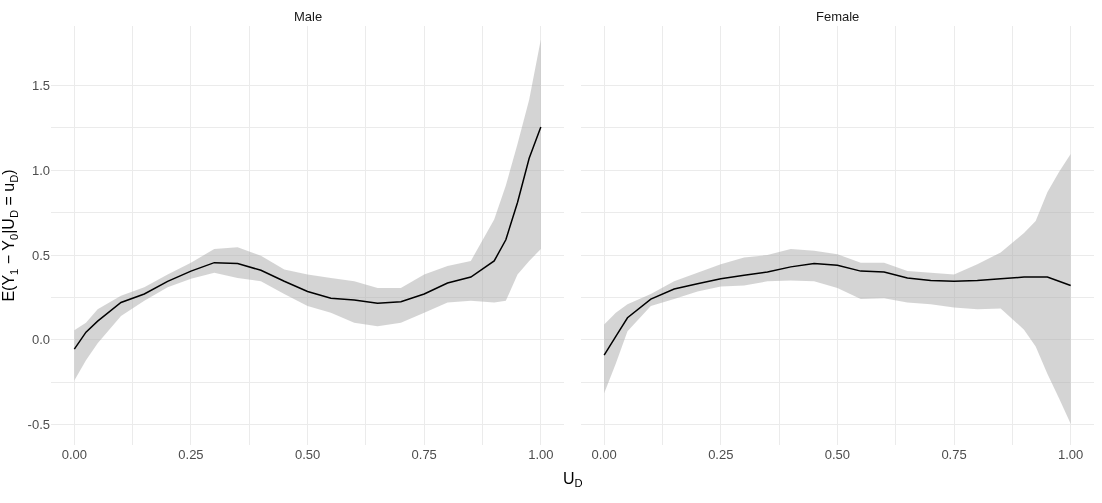  I want to click on y-tick-label: 0.5, so click(40, 255).